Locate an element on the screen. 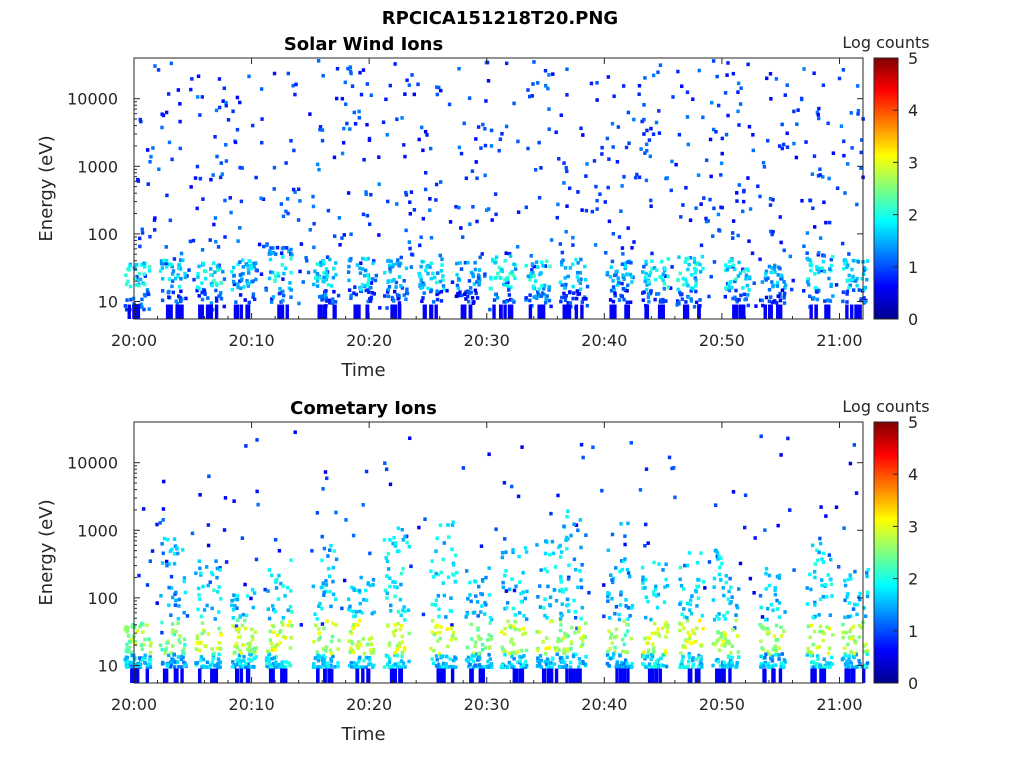 This screenshot has height=773, width=1024. colorbar-tick-label: 4 is located at coordinates (913, 474).